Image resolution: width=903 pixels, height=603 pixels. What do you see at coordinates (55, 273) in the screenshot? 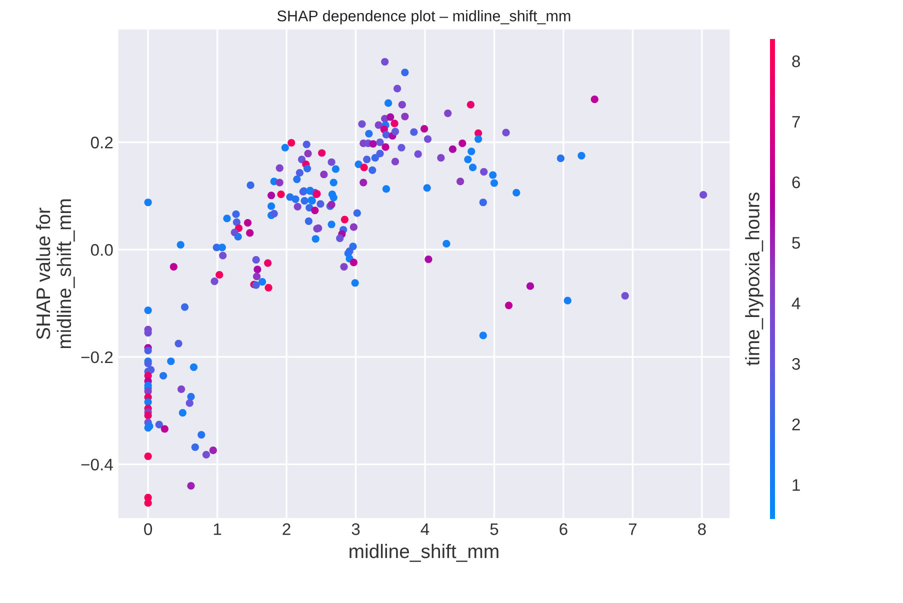
I see `y-axis-title: SHAP value for midline_shift_mm` at bounding box center [55, 273].